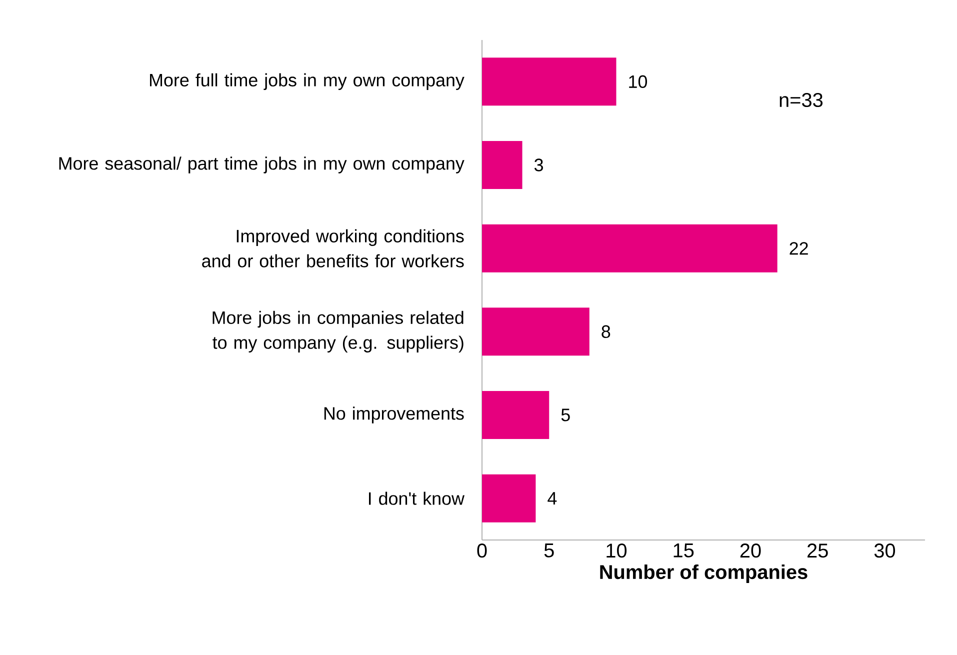 The width and height of the screenshot is (957, 655). I want to click on x-tick-label: 10, so click(616, 551).